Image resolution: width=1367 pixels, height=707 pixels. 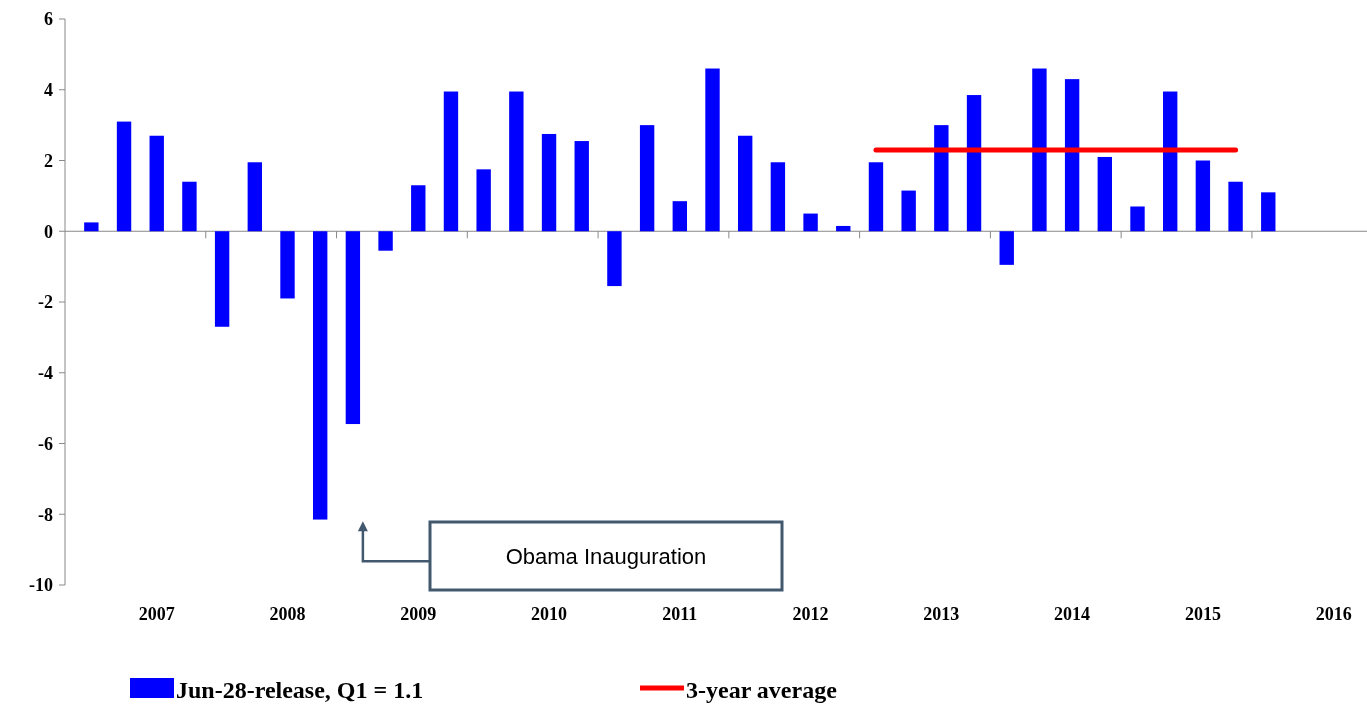 What do you see at coordinates (680, 614) in the screenshot?
I see `x-tick-label: 2011` at bounding box center [680, 614].